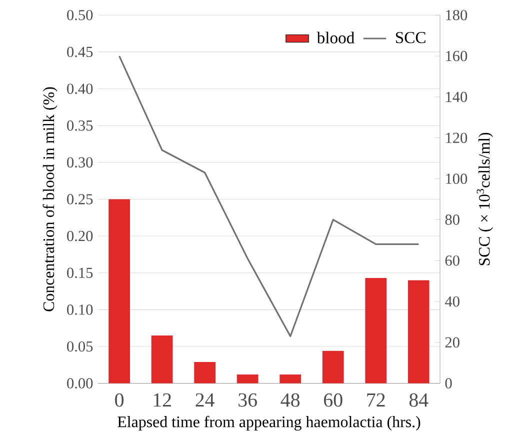  Describe the element at coordinates (457, 56) in the screenshot. I see `y2-tick-label: 160` at that location.